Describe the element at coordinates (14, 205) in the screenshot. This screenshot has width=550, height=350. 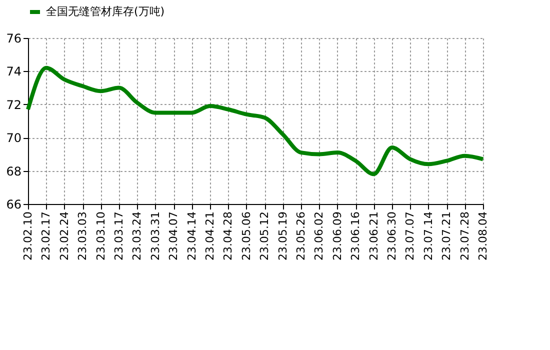
I see `y-tick-label: 66` at that location.